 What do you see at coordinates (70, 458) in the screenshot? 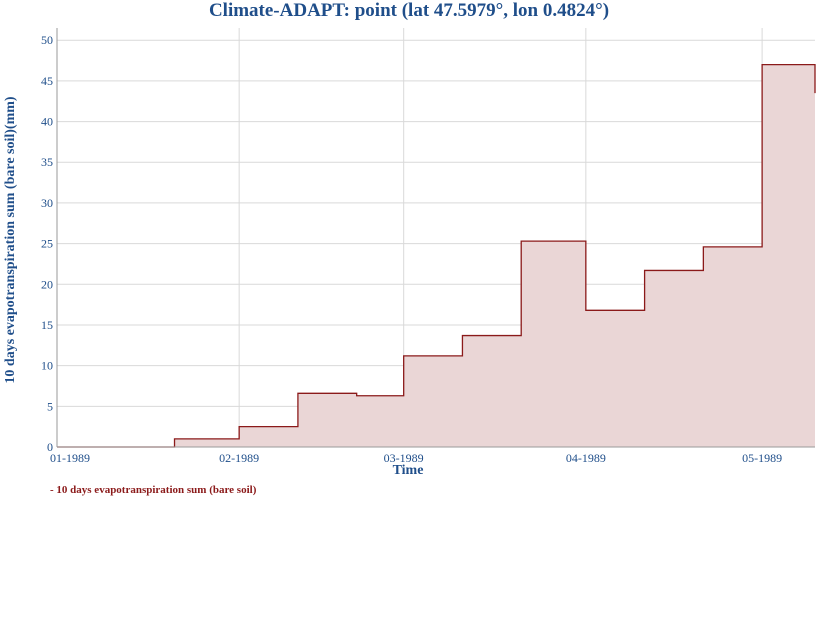
I see `x-tick-label: 01-1989` at bounding box center [70, 458].